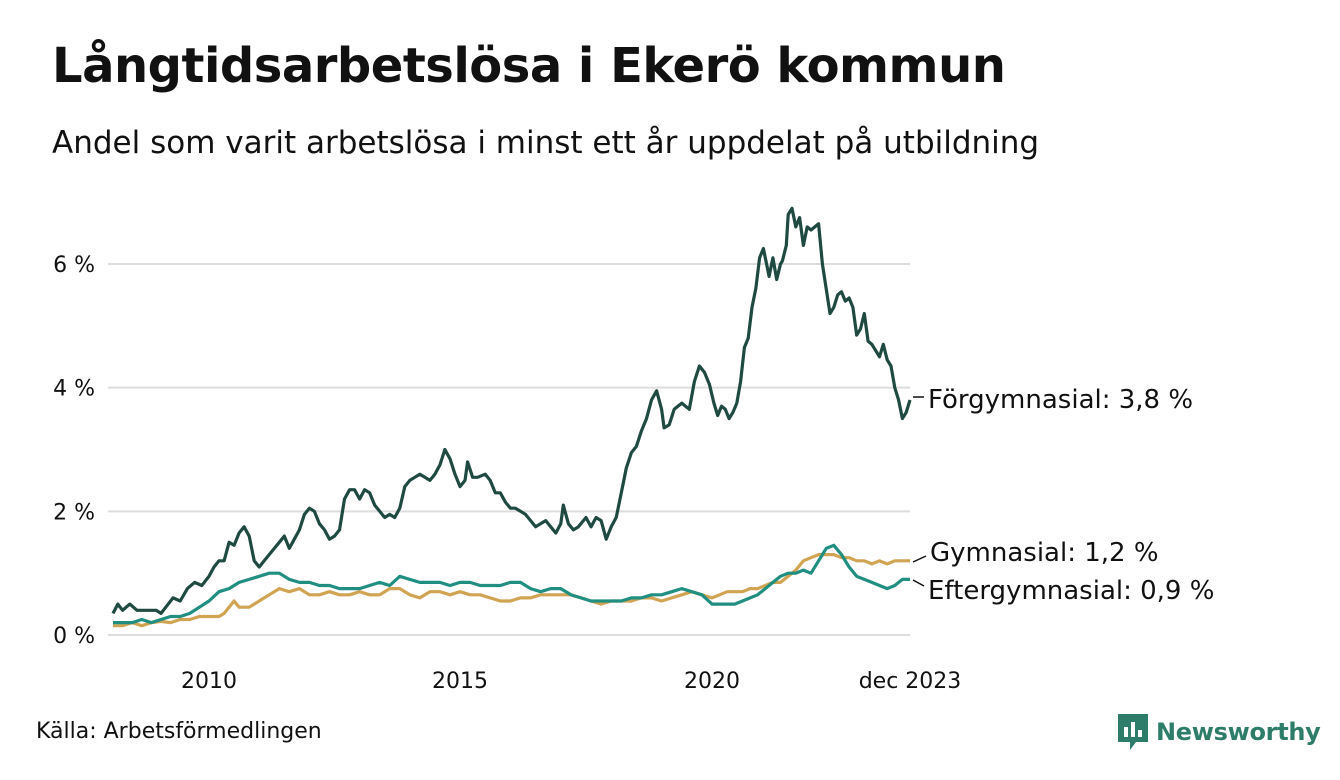  I want to click on brand-name: Newsworthy, so click(1238, 732).